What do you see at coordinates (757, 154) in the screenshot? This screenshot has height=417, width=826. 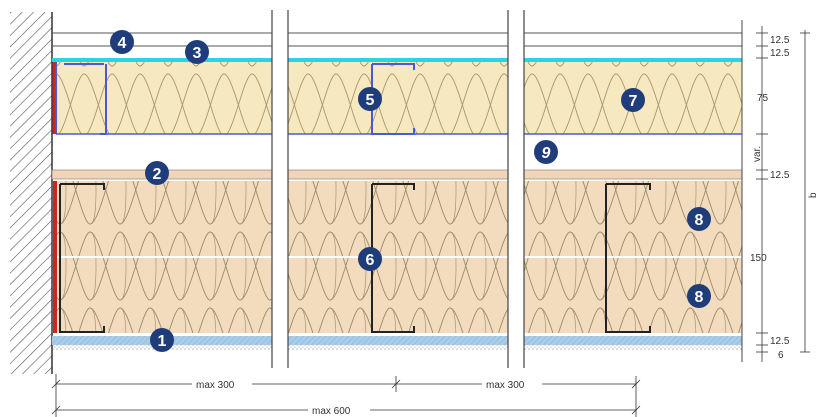 I see `dim-label: var.` at bounding box center [757, 154].